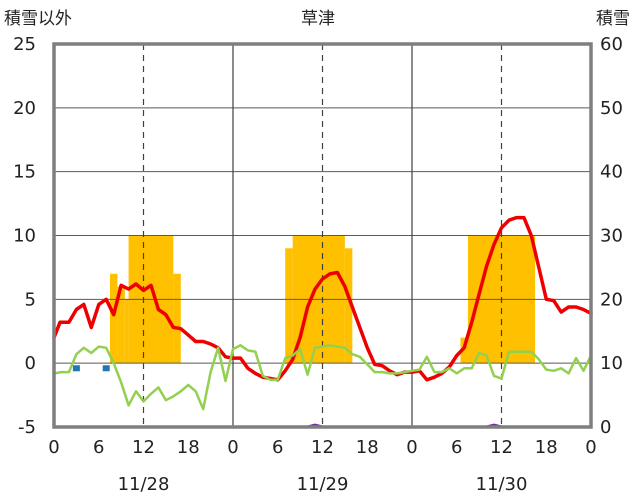 The height and width of the screenshot is (501, 636). I want to click on series-line-green, so click(322, 377).